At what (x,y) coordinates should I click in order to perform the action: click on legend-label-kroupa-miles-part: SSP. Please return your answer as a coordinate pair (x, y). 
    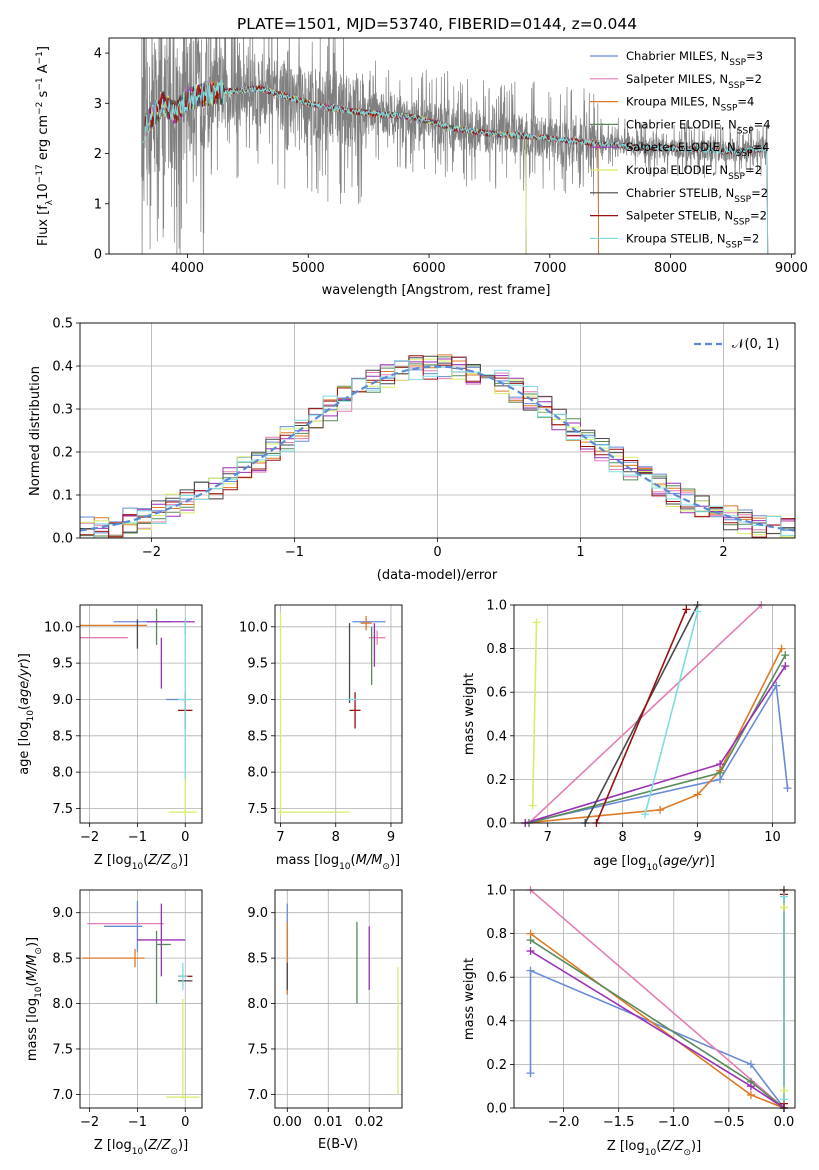
    Looking at the image, I should click on (729, 109).